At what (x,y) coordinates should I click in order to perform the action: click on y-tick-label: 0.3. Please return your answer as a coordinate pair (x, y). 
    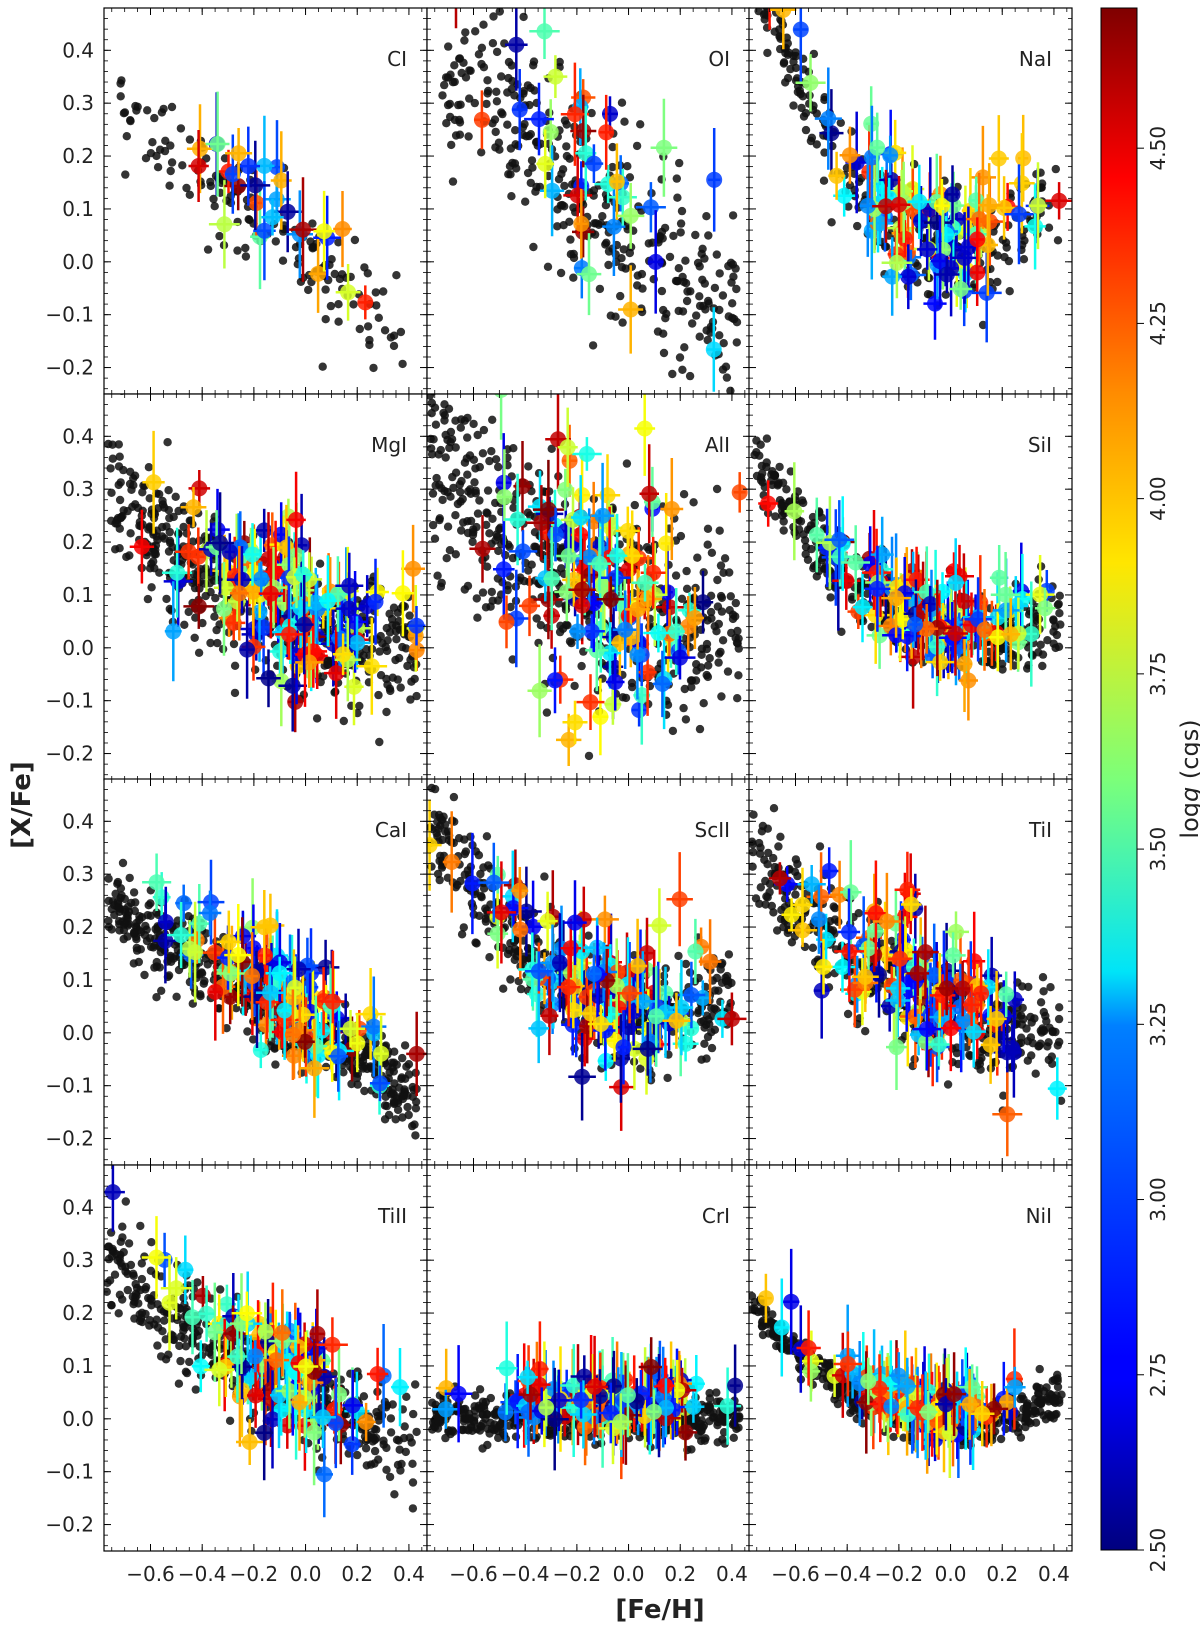
    Looking at the image, I should click on (78, 103).